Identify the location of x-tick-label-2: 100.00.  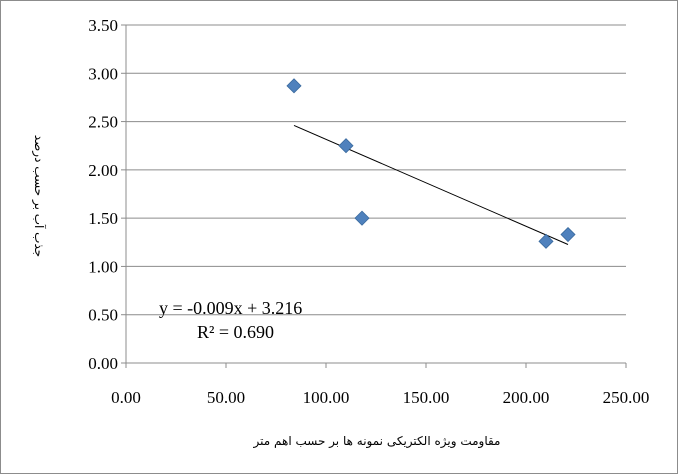
(326, 397).